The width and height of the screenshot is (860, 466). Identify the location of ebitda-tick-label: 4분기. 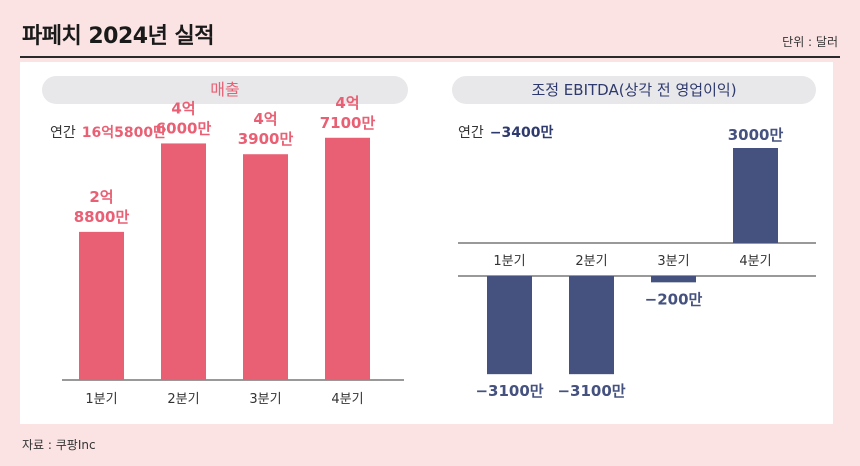
(755, 261).